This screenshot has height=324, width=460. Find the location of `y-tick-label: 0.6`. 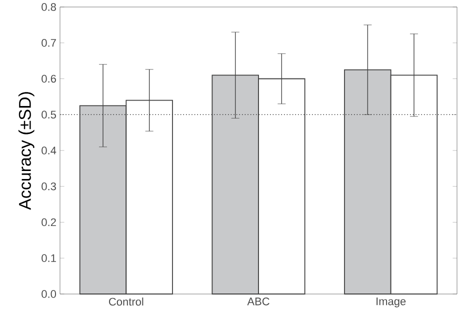

y-tick-label: 0.6 is located at coordinates (49, 78).